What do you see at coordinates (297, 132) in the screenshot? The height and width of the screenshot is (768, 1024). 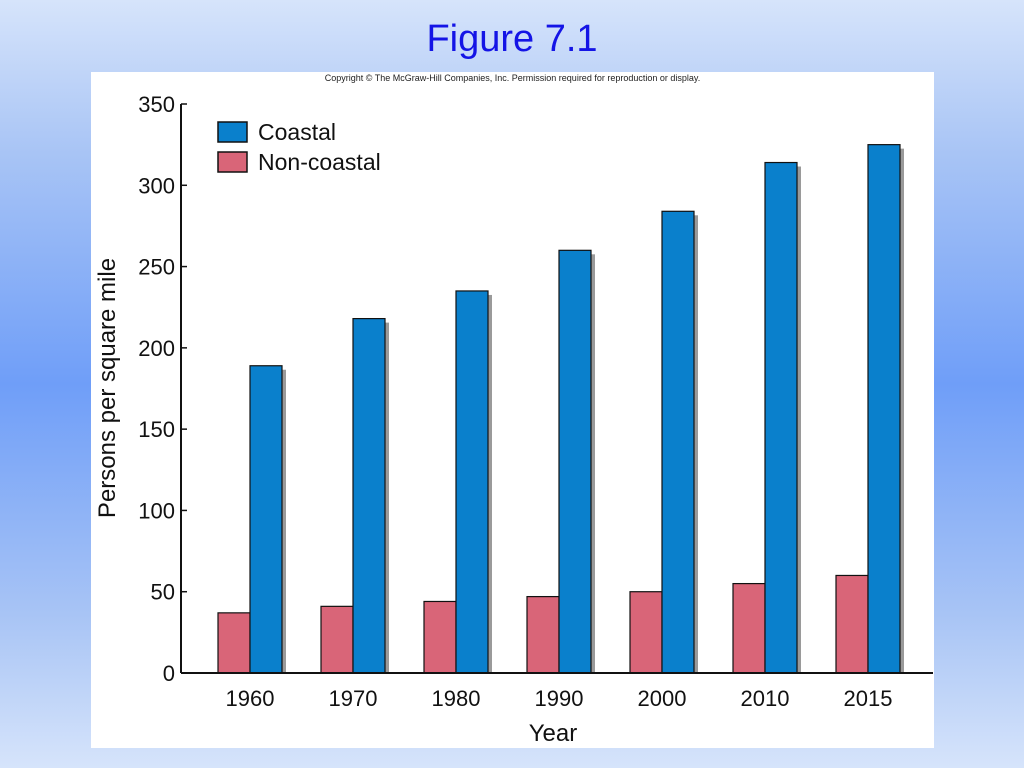 I see `legend-label-coastal: Coastal` at bounding box center [297, 132].